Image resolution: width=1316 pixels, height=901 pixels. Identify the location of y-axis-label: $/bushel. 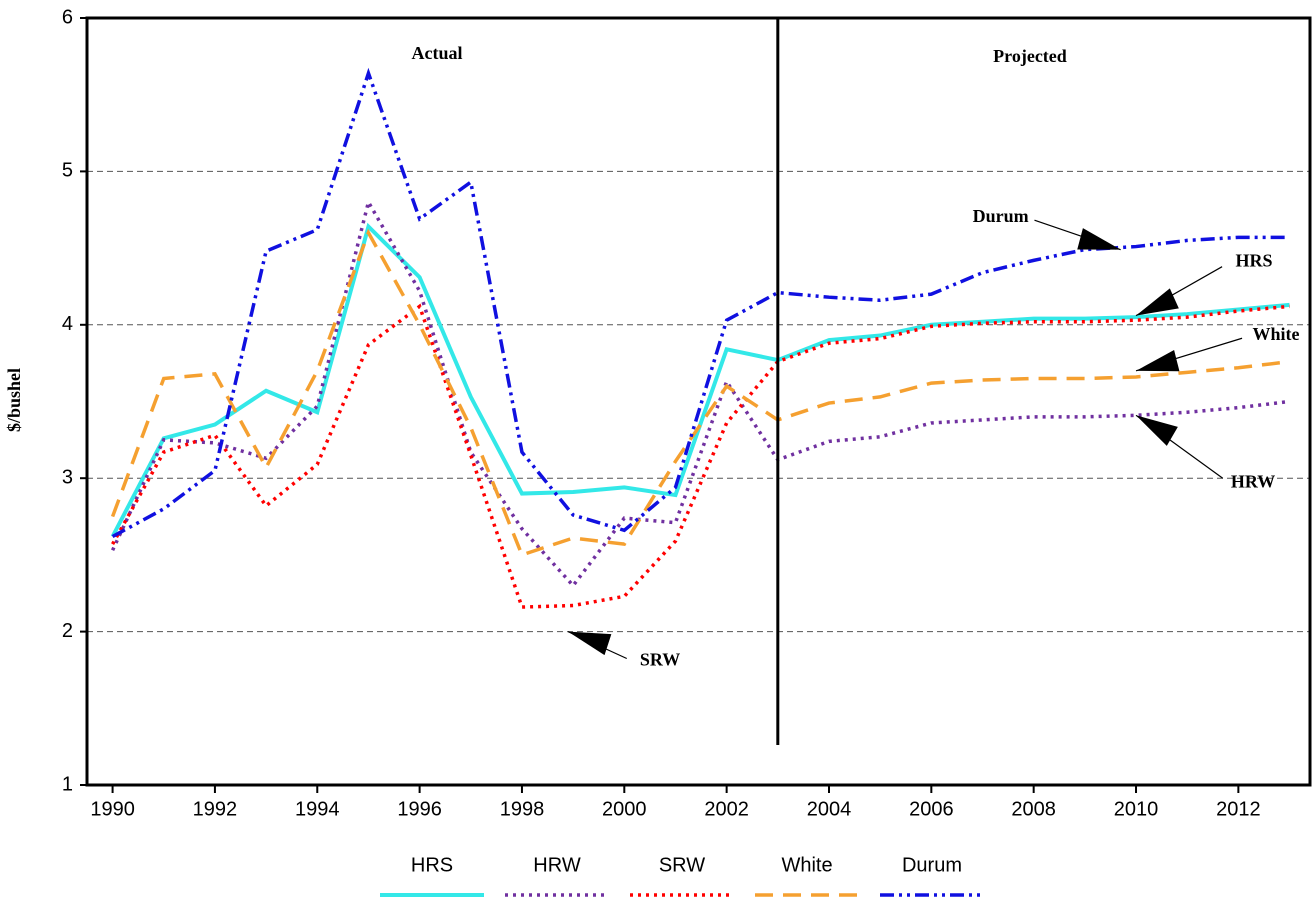
(14, 400).